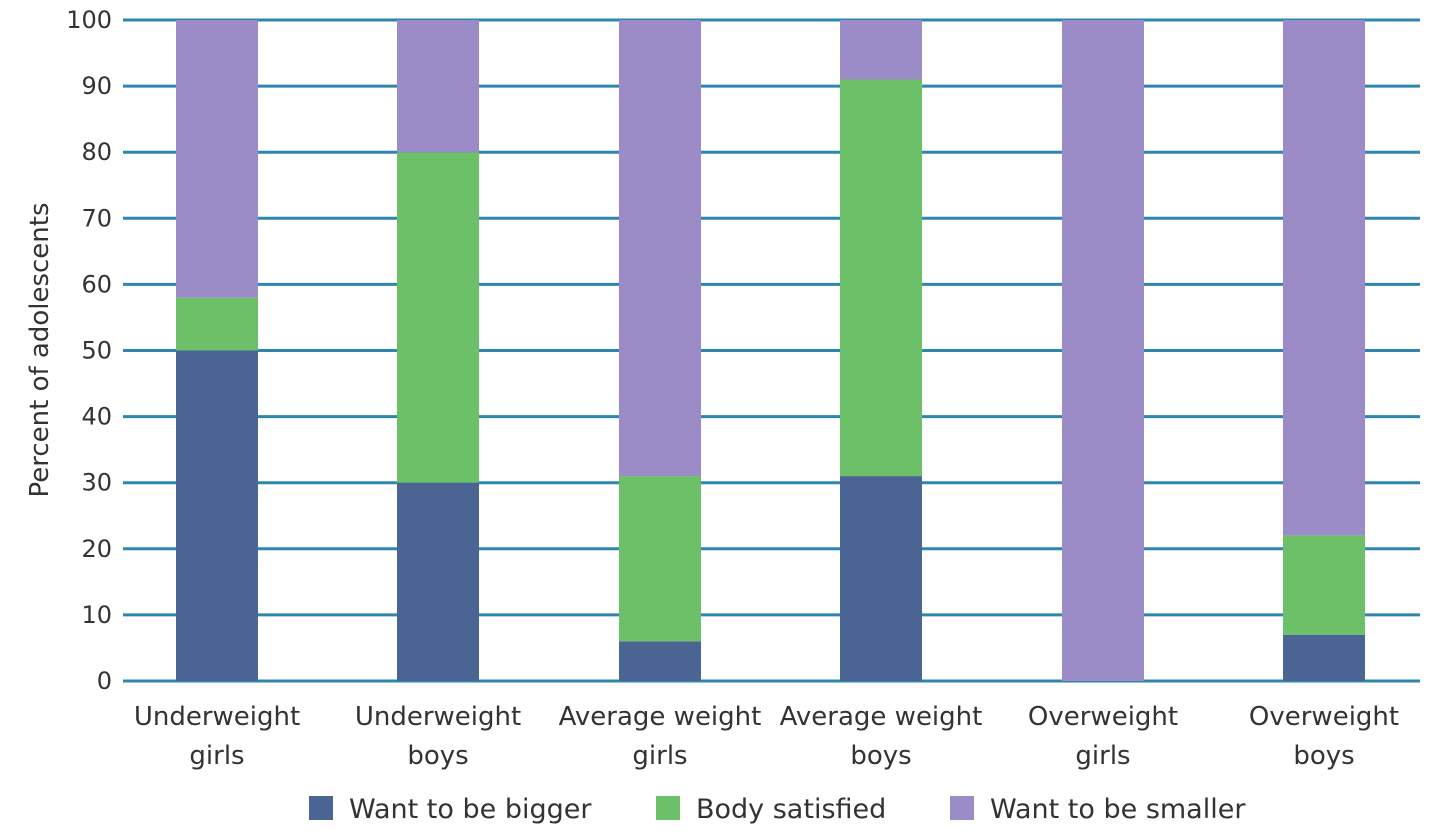  I want to click on y-axis-label: Percent of adolescents, so click(40, 349).